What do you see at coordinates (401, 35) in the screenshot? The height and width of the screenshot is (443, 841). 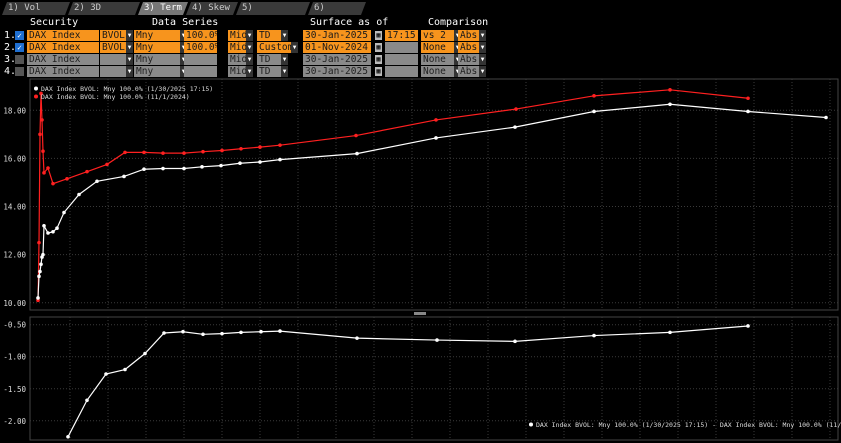 I see `time-field: 17:15` at bounding box center [401, 35].